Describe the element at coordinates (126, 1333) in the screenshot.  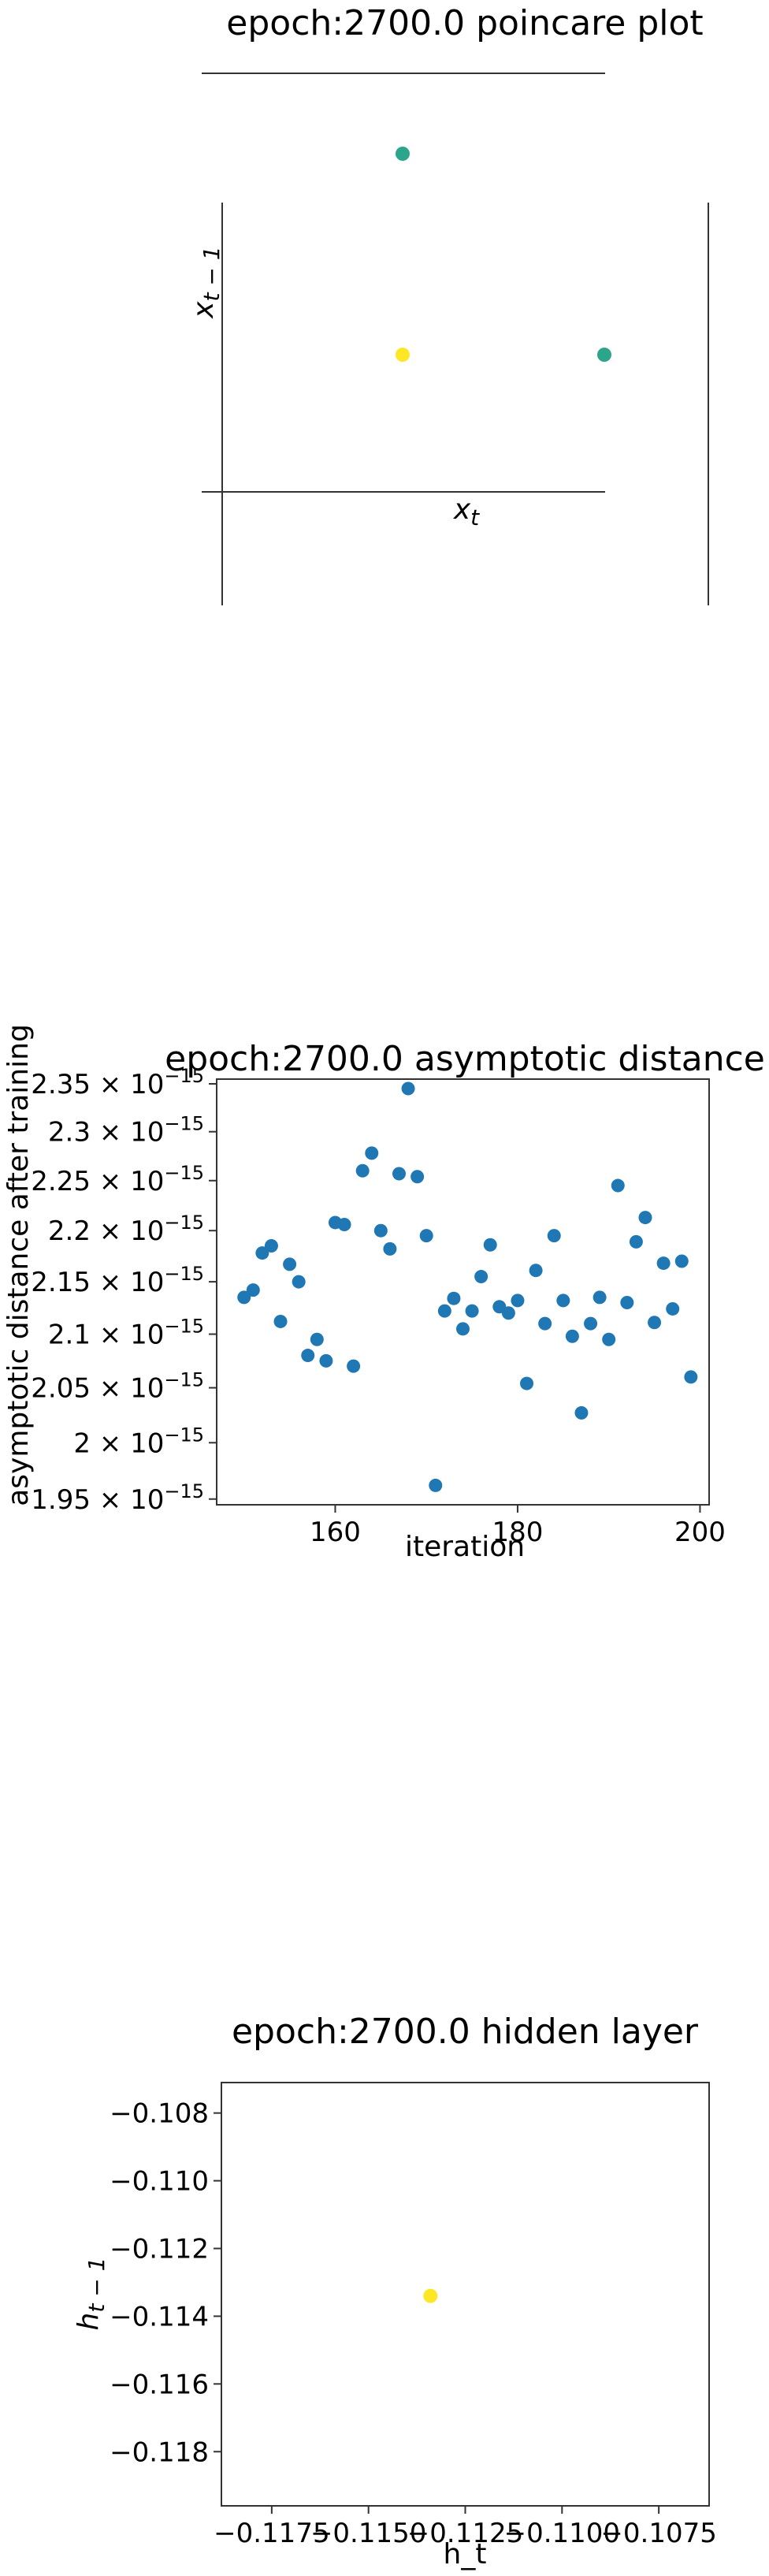
I see `asymptotic-y-tick-label-3: 2.1 × 10⁻¹⁵` at that location.